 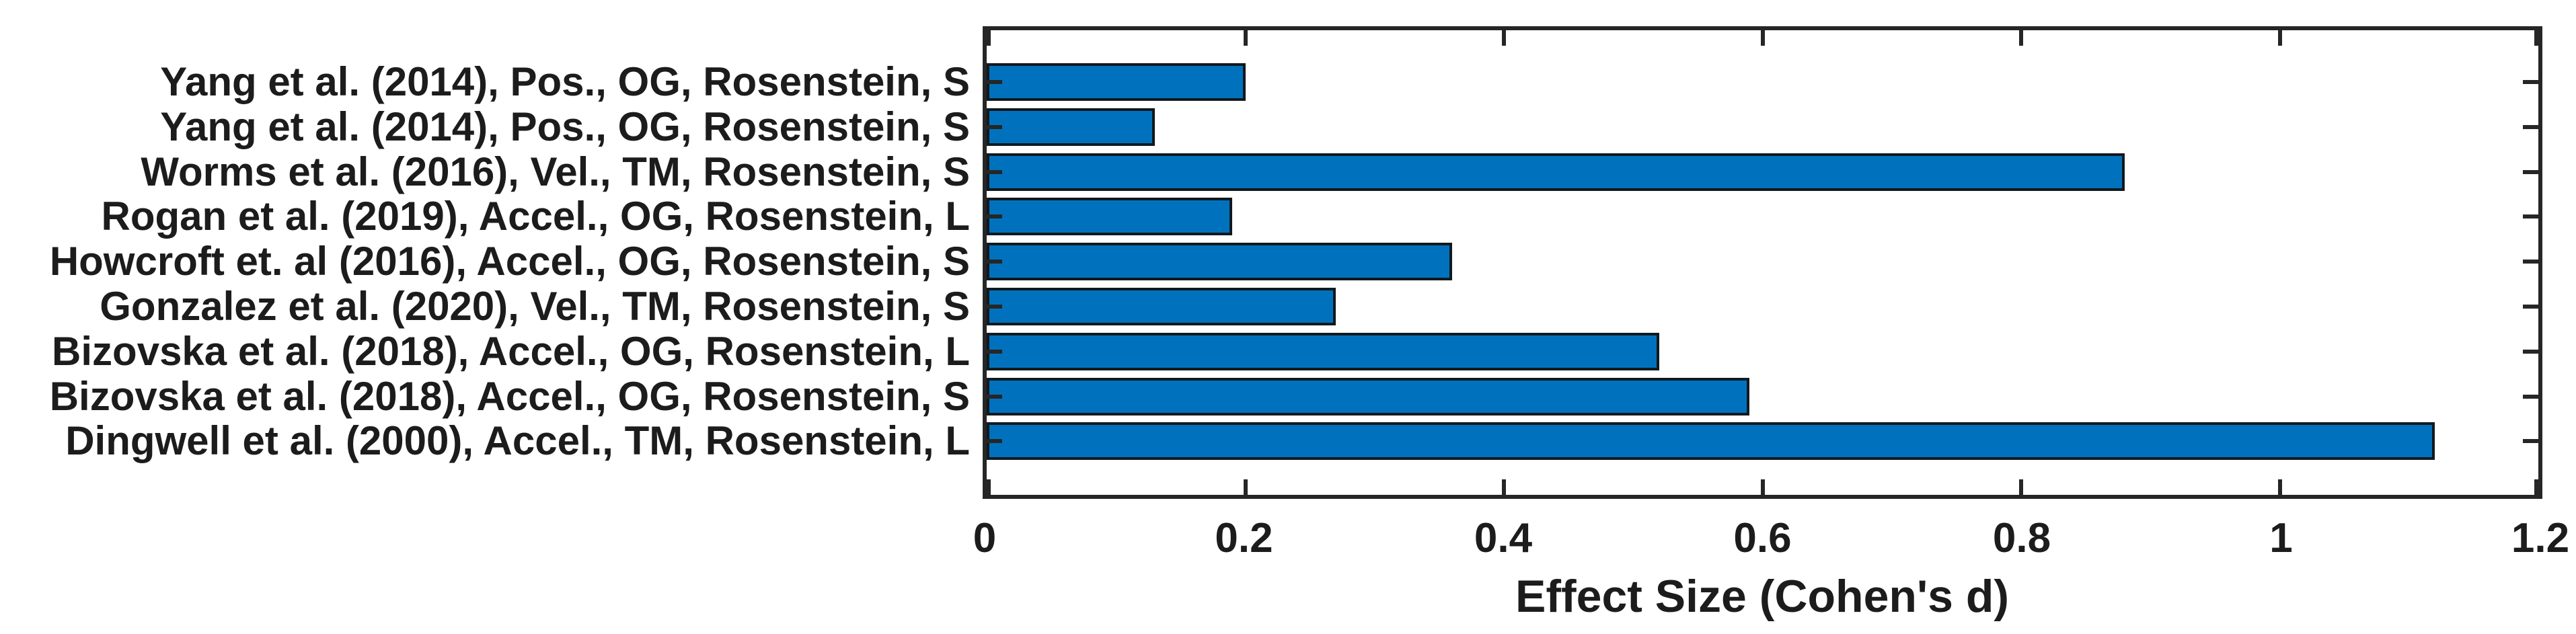 I want to click on x-tick-label: 1.2, so click(x=2540, y=538).